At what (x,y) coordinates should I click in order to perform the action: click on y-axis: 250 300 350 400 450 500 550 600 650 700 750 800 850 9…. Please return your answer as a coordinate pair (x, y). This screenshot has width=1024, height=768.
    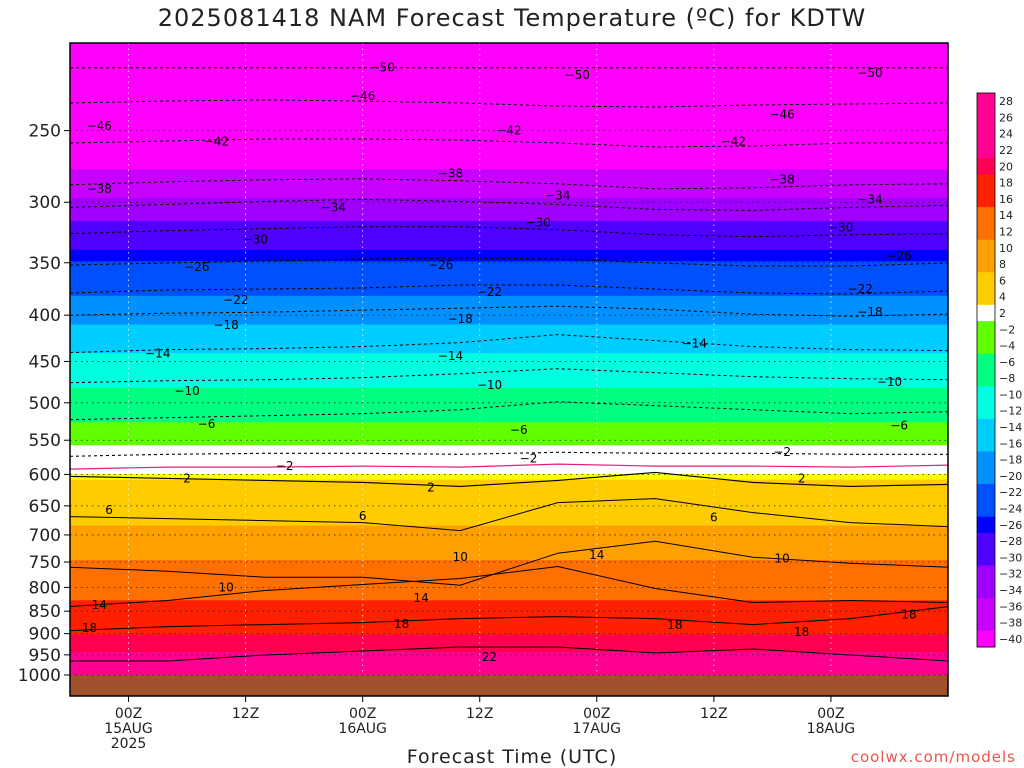
    Looking at the image, I should click on (44, 404).